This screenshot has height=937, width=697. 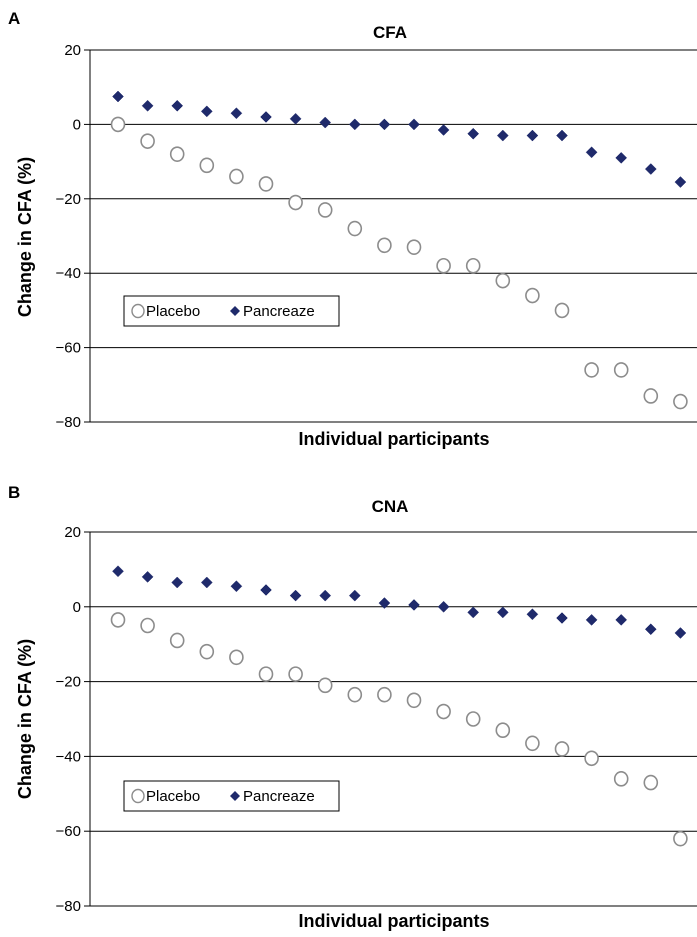 What do you see at coordinates (14, 492) in the screenshot?
I see `panel-letter-b: B` at bounding box center [14, 492].